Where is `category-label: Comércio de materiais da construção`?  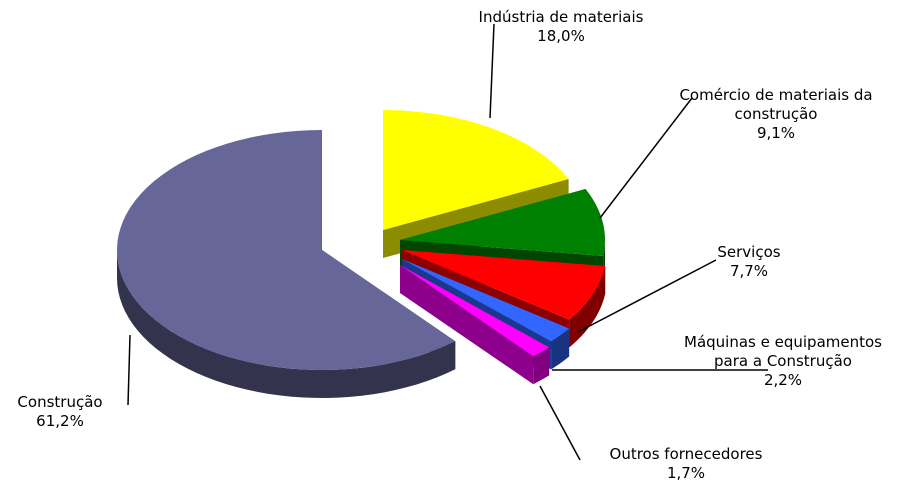
category-label: Comércio de materiais da construção is located at coordinates (776, 104).